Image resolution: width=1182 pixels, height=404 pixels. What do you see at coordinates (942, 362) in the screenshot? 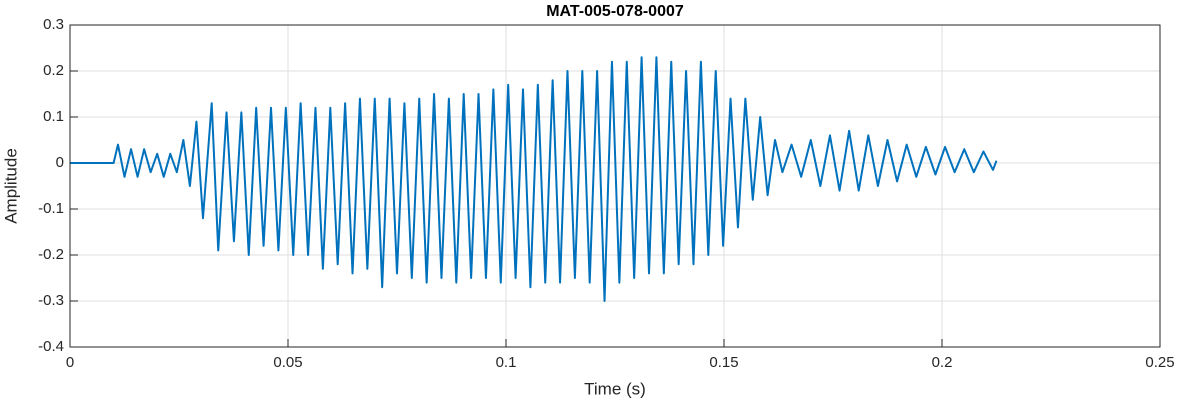
I see `x-tick-label: 0.2` at bounding box center [942, 362].